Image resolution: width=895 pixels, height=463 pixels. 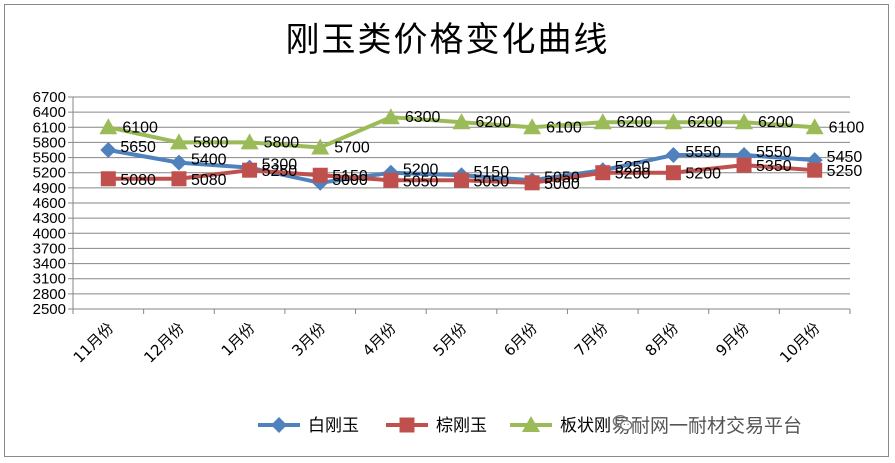 What do you see at coordinates (49, 279) in the screenshot?
I see `y-tick-label: 3100` at bounding box center [49, 279].